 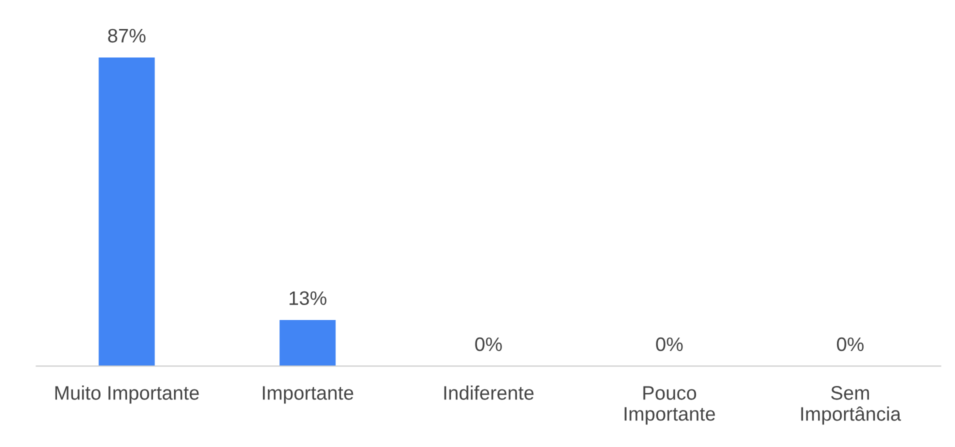 I want to click on x-tick-label: Importante, so click(x=308, y=395).